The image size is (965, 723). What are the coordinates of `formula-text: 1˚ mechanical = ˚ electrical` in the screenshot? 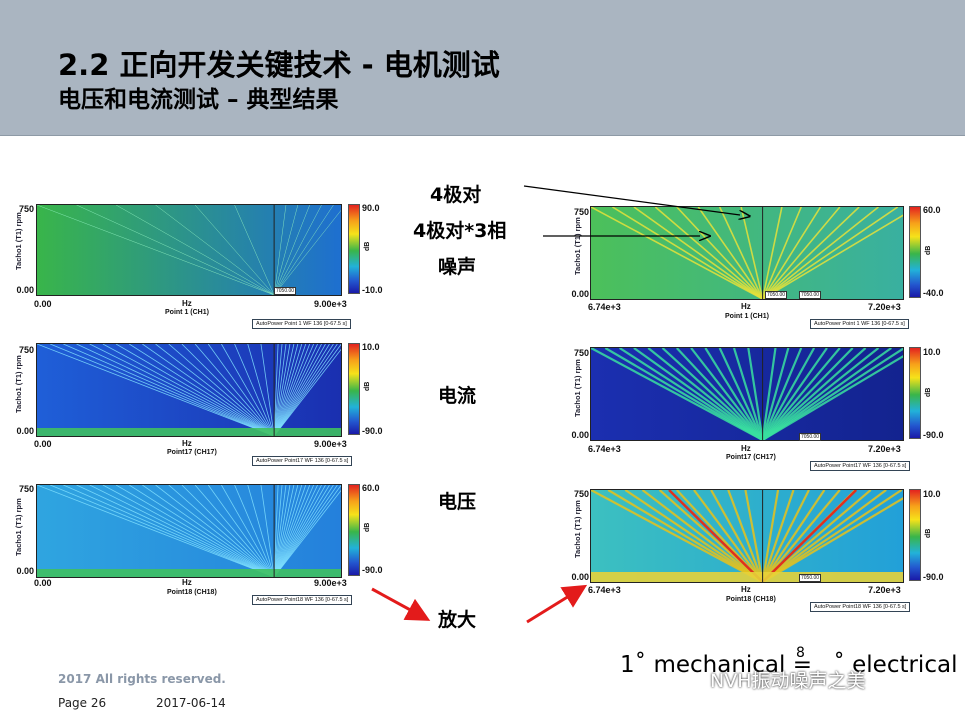 It's located at (788, 665).